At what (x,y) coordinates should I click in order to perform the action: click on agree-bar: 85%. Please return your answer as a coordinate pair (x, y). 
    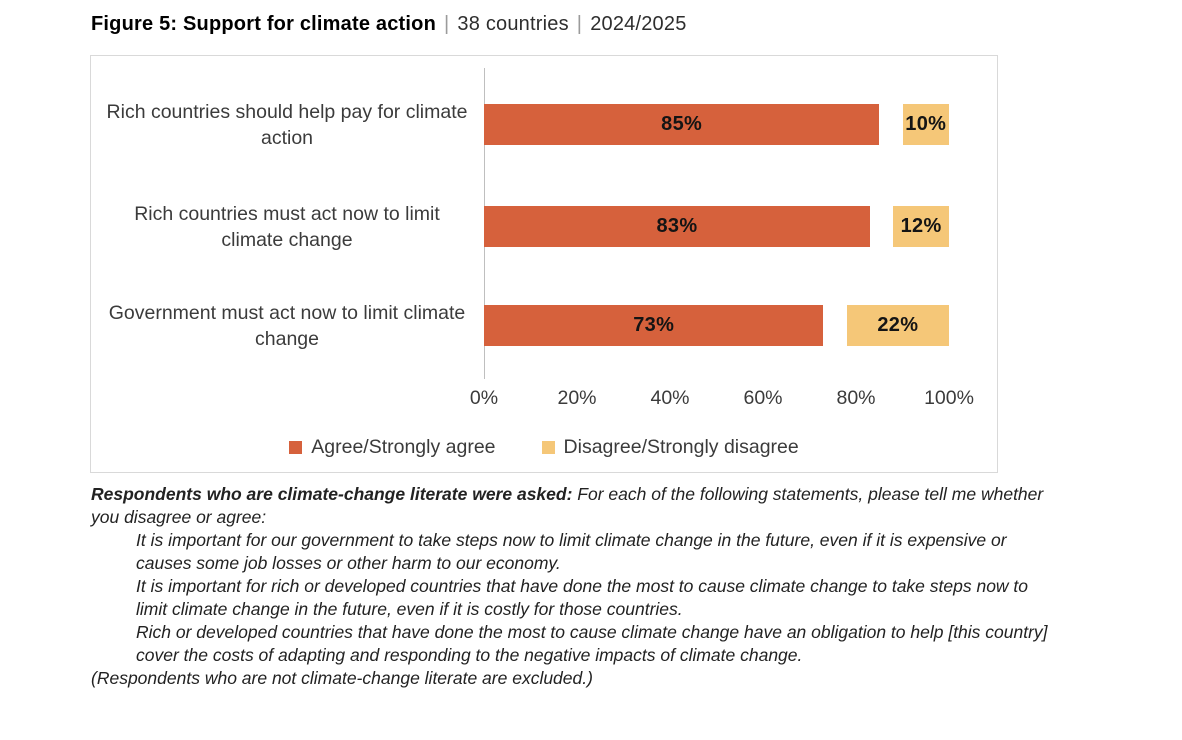
    Looking at the image, I should click on (682, 124).